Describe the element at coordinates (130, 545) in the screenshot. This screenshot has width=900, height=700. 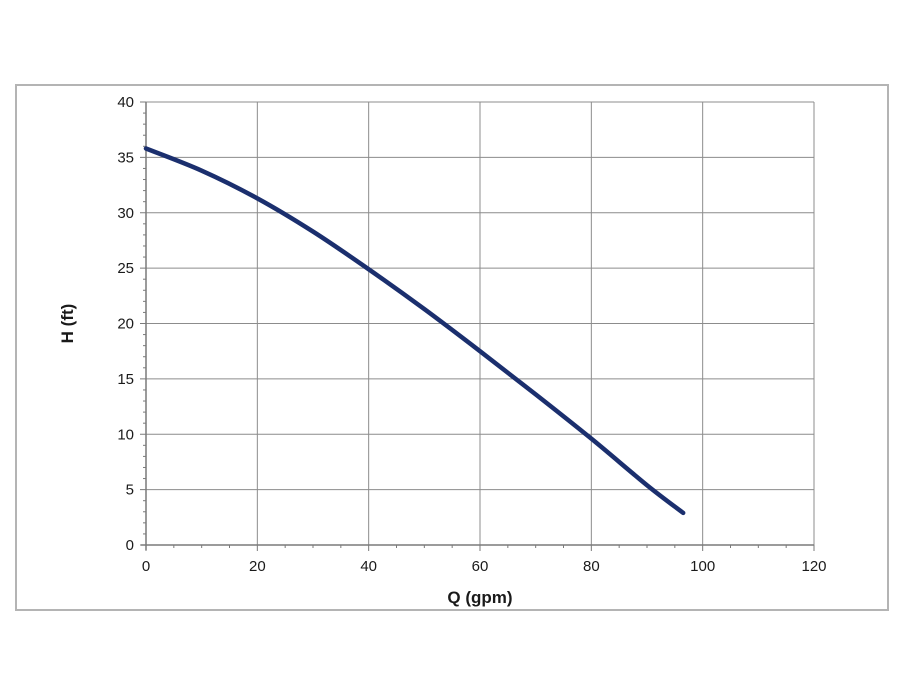
I see `y-tick-label: 0` at that location.